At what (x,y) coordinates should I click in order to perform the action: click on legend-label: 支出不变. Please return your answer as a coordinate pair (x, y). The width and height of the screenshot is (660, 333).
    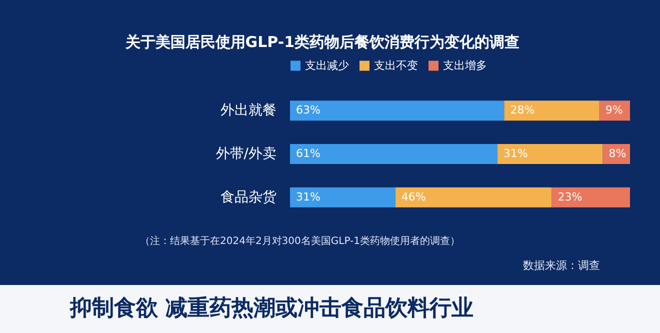
    Looking at the image, I should click on (396, 65).